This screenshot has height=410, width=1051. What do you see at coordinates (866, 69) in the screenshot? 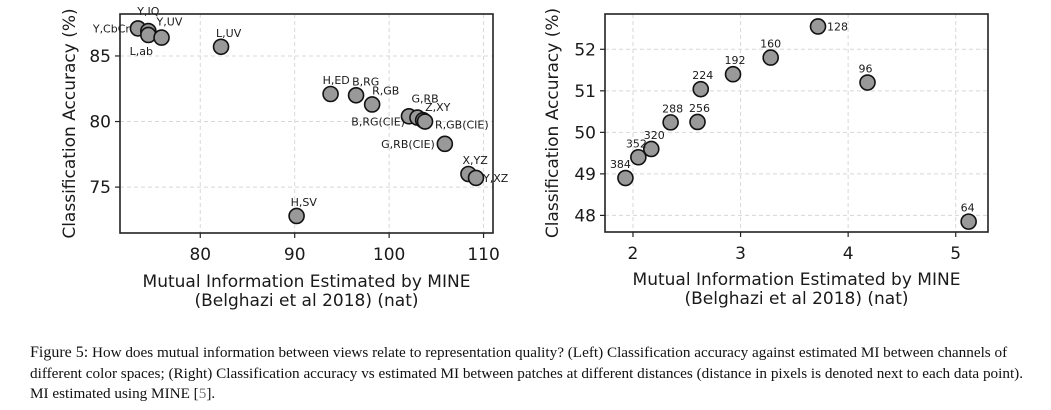
I see `data-point-label: 96` at bounding box center [866, 69].